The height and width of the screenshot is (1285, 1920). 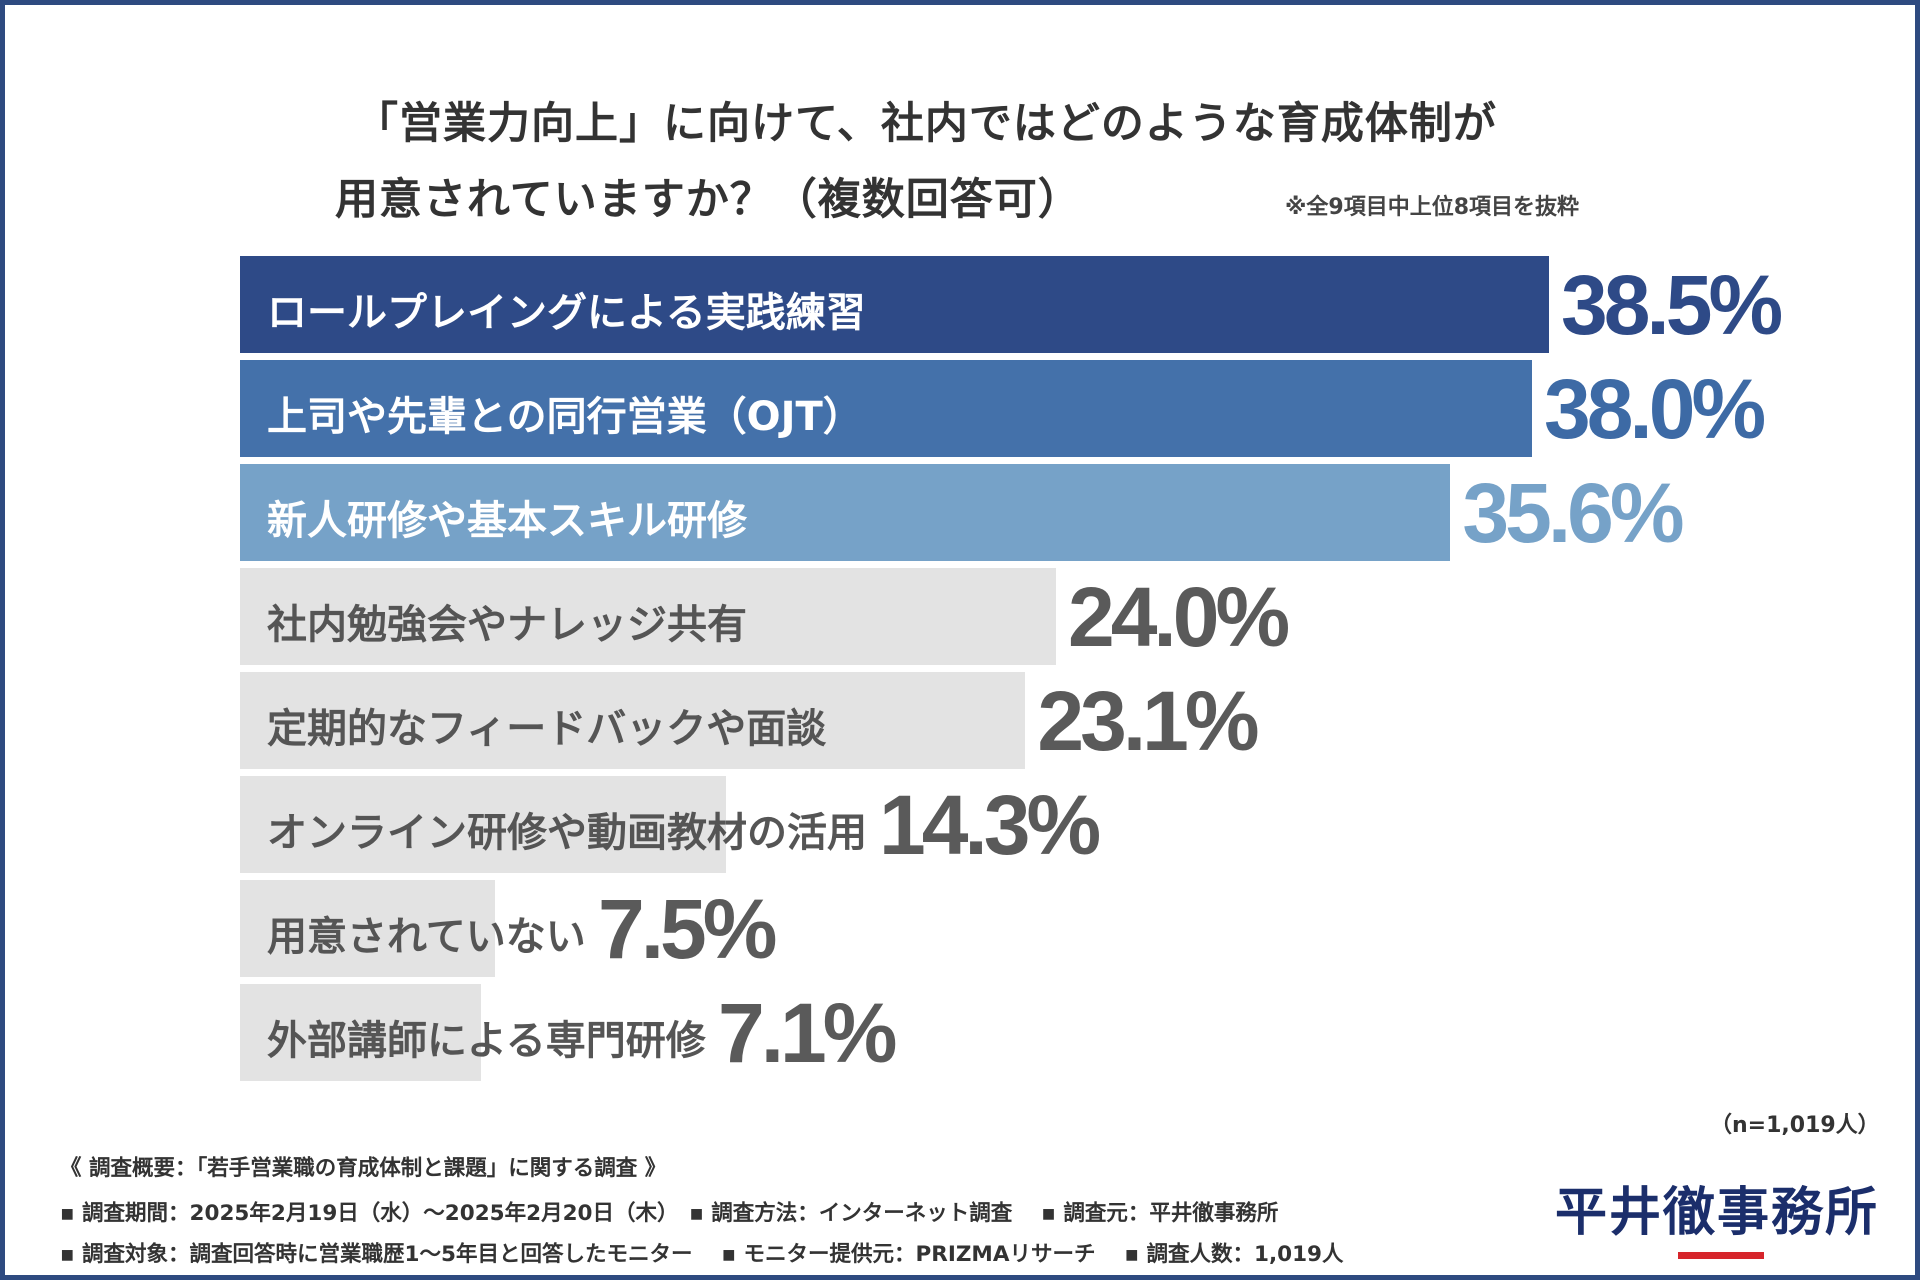 I want to click on brand-logo-underline, so click(x=1721, y=1255).